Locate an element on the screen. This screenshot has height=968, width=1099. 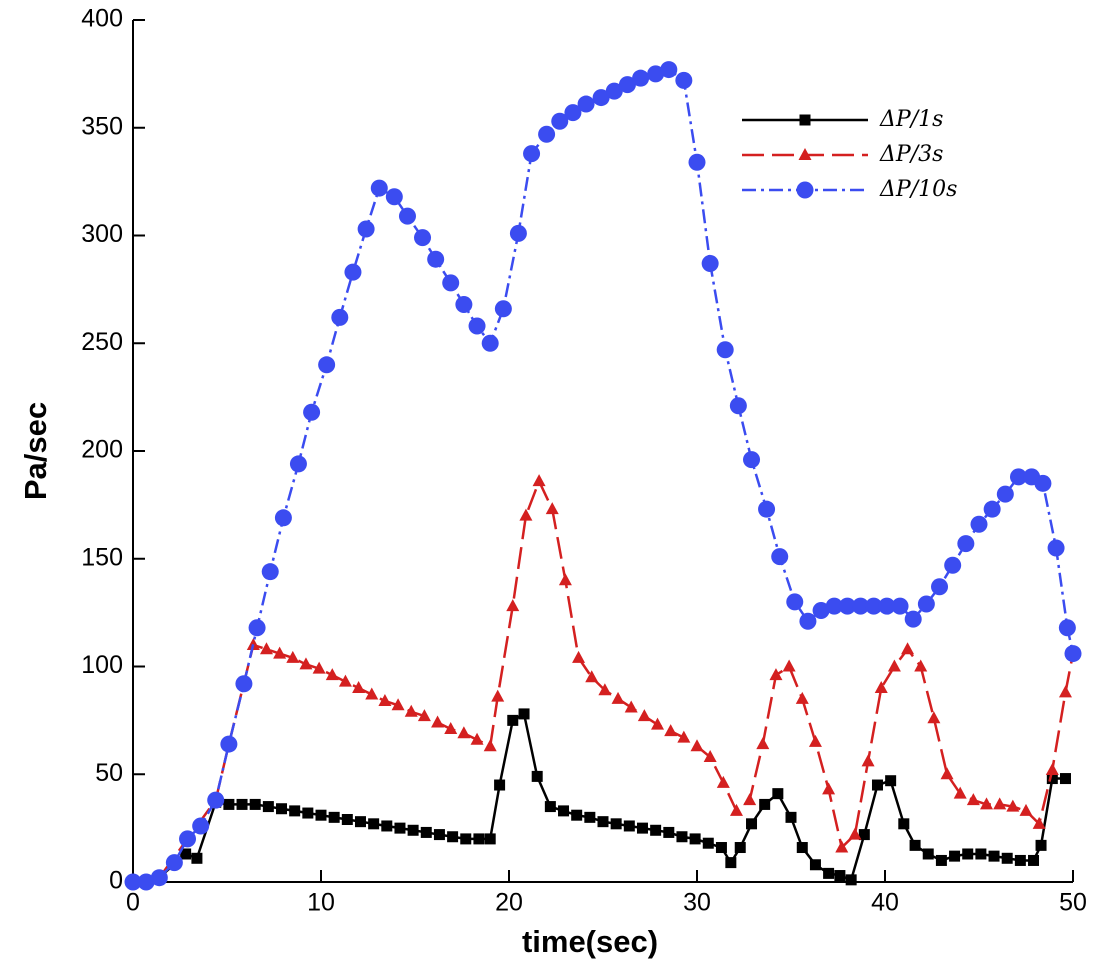
y-tick-label: 0 is located at coordinates (116, 881).